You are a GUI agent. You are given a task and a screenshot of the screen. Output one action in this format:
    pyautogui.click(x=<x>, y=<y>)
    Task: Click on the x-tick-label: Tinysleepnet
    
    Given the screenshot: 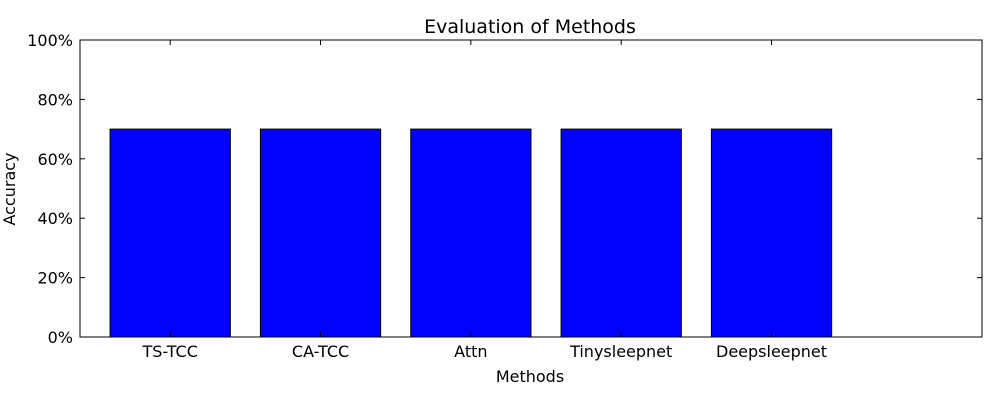 What is the action you would take?
    pyautogui.click(x=620, y=351)
    